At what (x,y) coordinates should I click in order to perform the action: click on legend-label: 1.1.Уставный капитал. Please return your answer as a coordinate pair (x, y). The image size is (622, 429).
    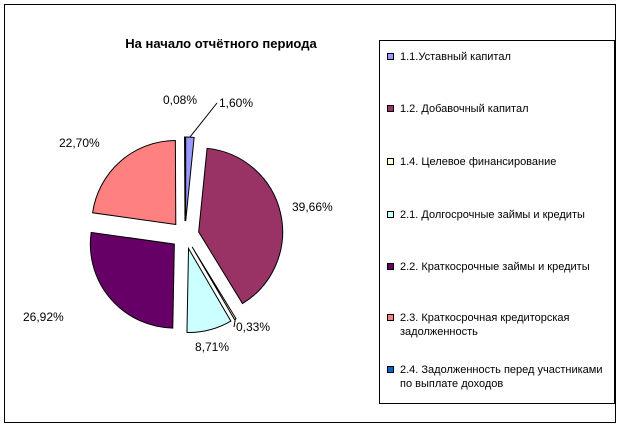
    Looking at the image, I should click on (455, 57).